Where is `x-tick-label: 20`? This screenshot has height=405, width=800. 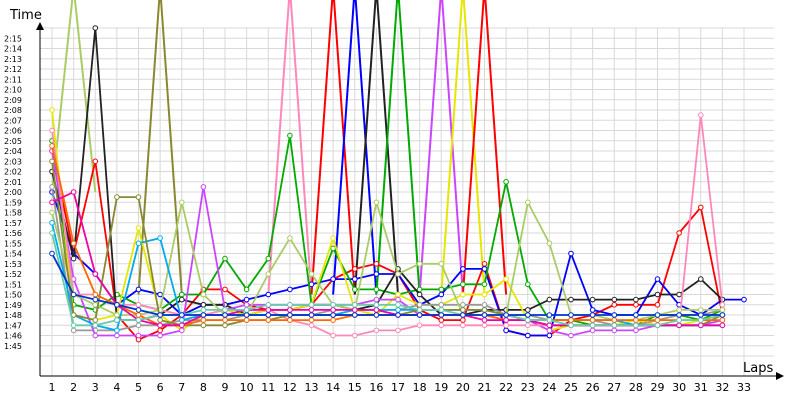
x-tick-label: 20 is located at coordinates (463, 387).